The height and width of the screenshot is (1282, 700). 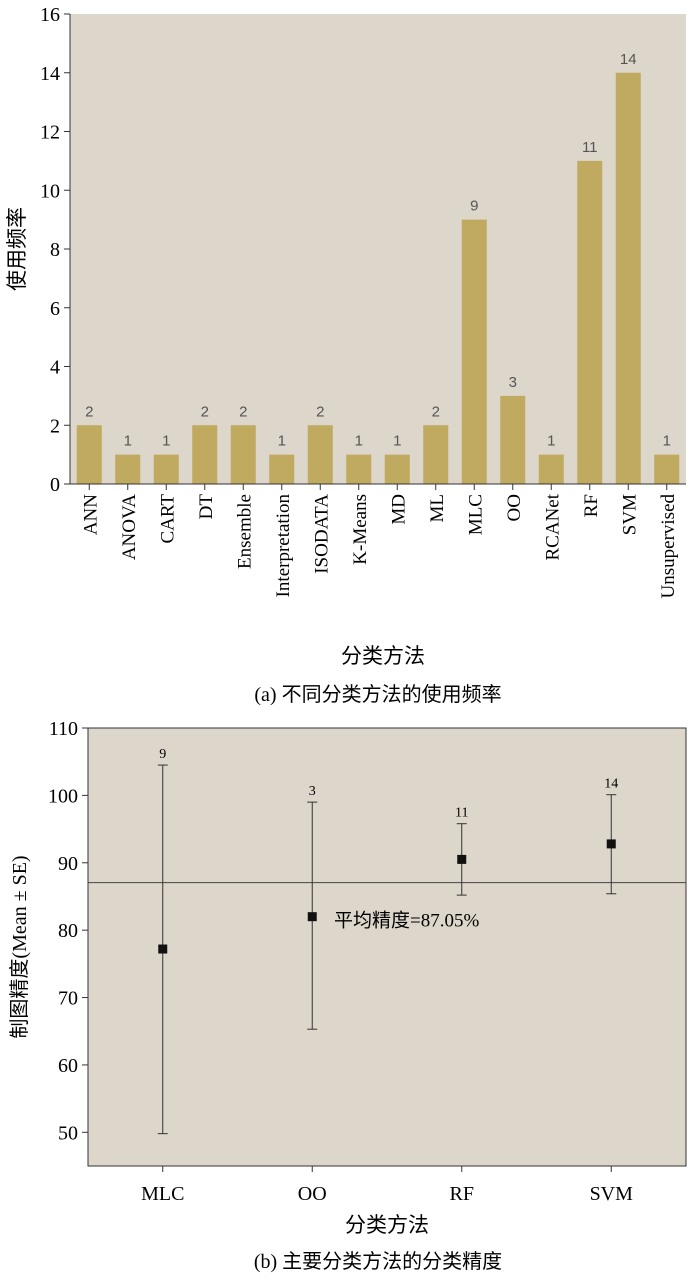 What do you see at coordinates (611, 784) in the screenshot?
I see `panel-b-count-label: 14` at bounding box center [611, 784].